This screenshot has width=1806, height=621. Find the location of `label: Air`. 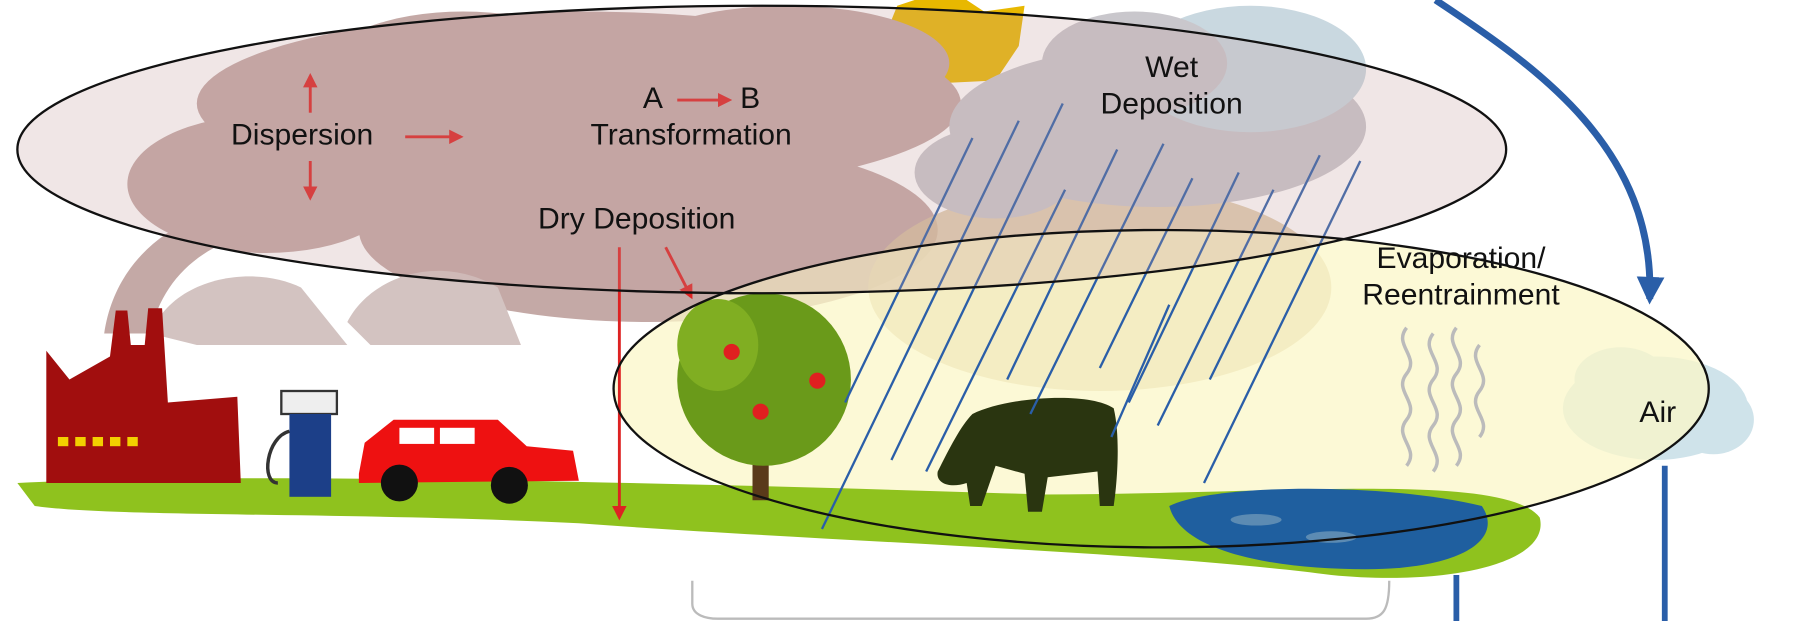

label: Air is located at coordinates (1657, 412).